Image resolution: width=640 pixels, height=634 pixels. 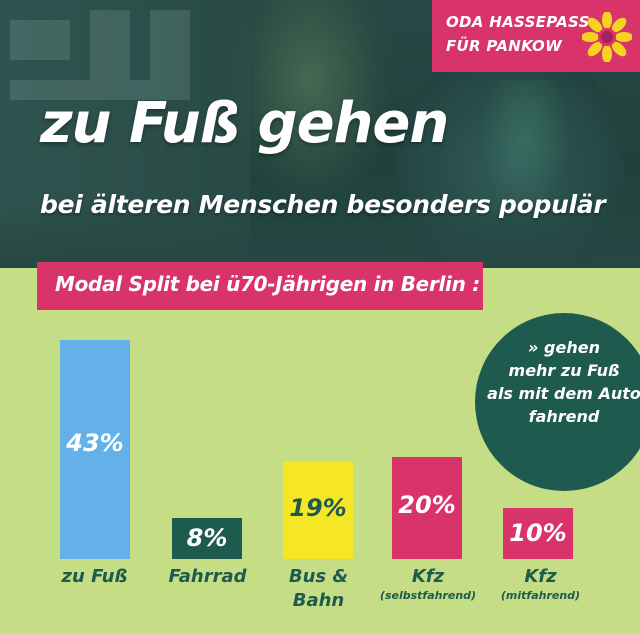 I want to click on page-title: zu Fuß gehen, so click(x=244, y=123).